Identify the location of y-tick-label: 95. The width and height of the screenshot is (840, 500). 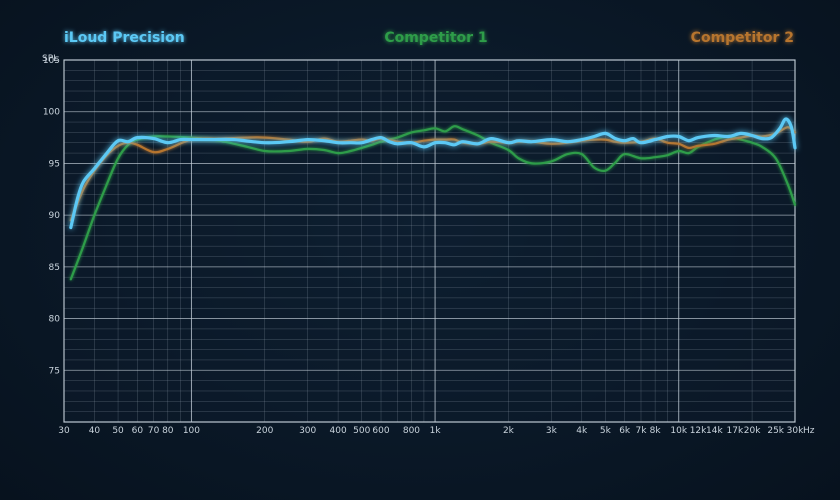
(54, 164).